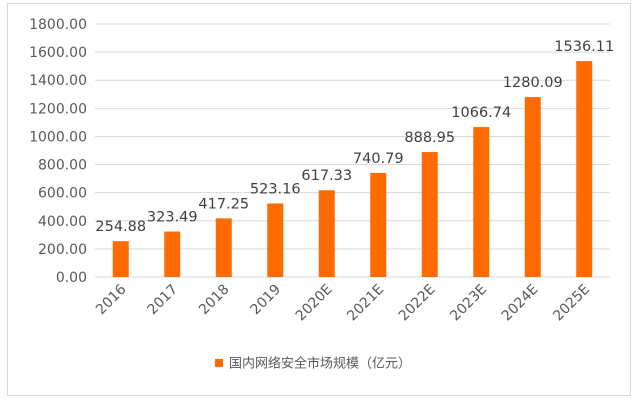 Image resolution: width=641 pixels, height=405 pixels. What do you see at coordinates (62, 250) in the screenshot?
I see `y-tick-label: 200.00` at bounding box center [62, 250].